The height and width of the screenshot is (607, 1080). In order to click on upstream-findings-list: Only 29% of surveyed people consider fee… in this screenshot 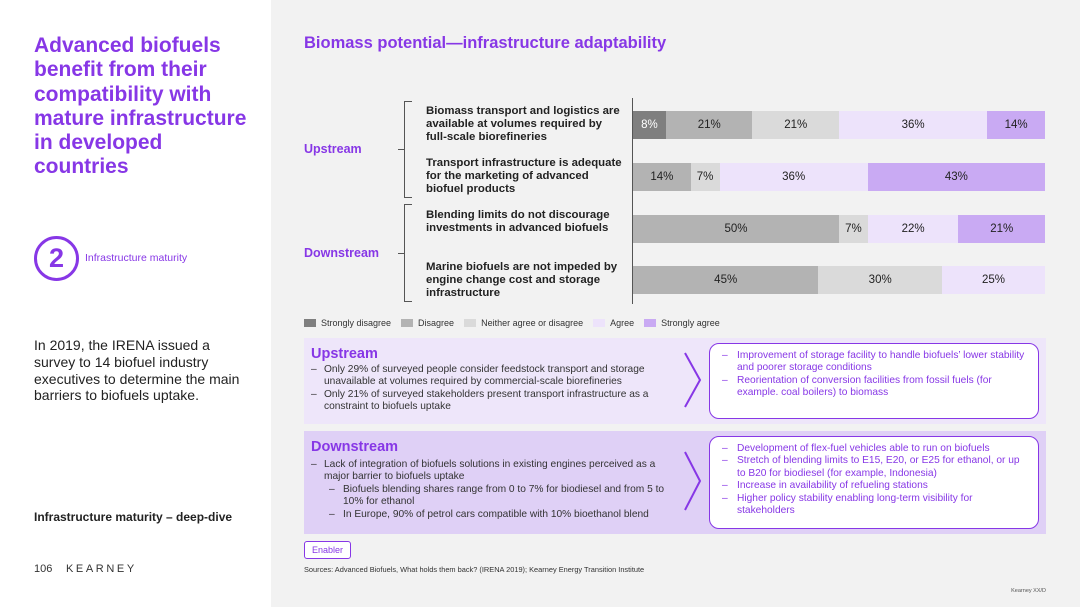, I will do `click(496, 389)`.